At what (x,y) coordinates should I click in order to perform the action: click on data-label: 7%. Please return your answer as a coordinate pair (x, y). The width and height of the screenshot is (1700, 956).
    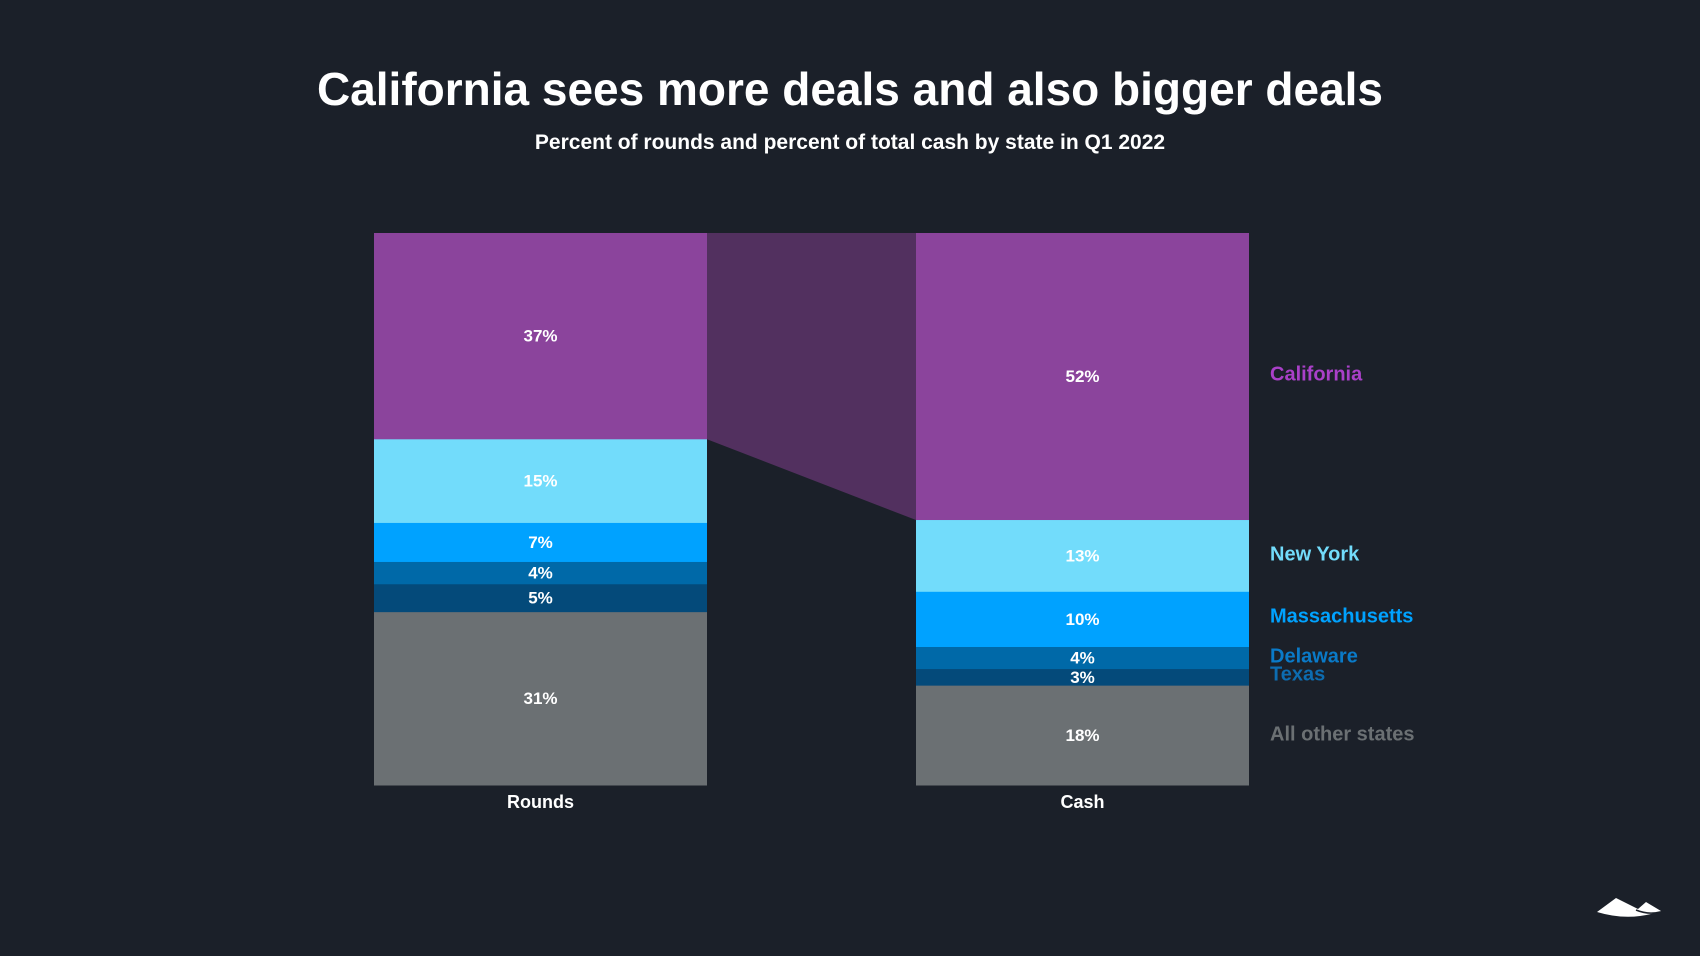
    Looking at the image, I should click on (540, 542).